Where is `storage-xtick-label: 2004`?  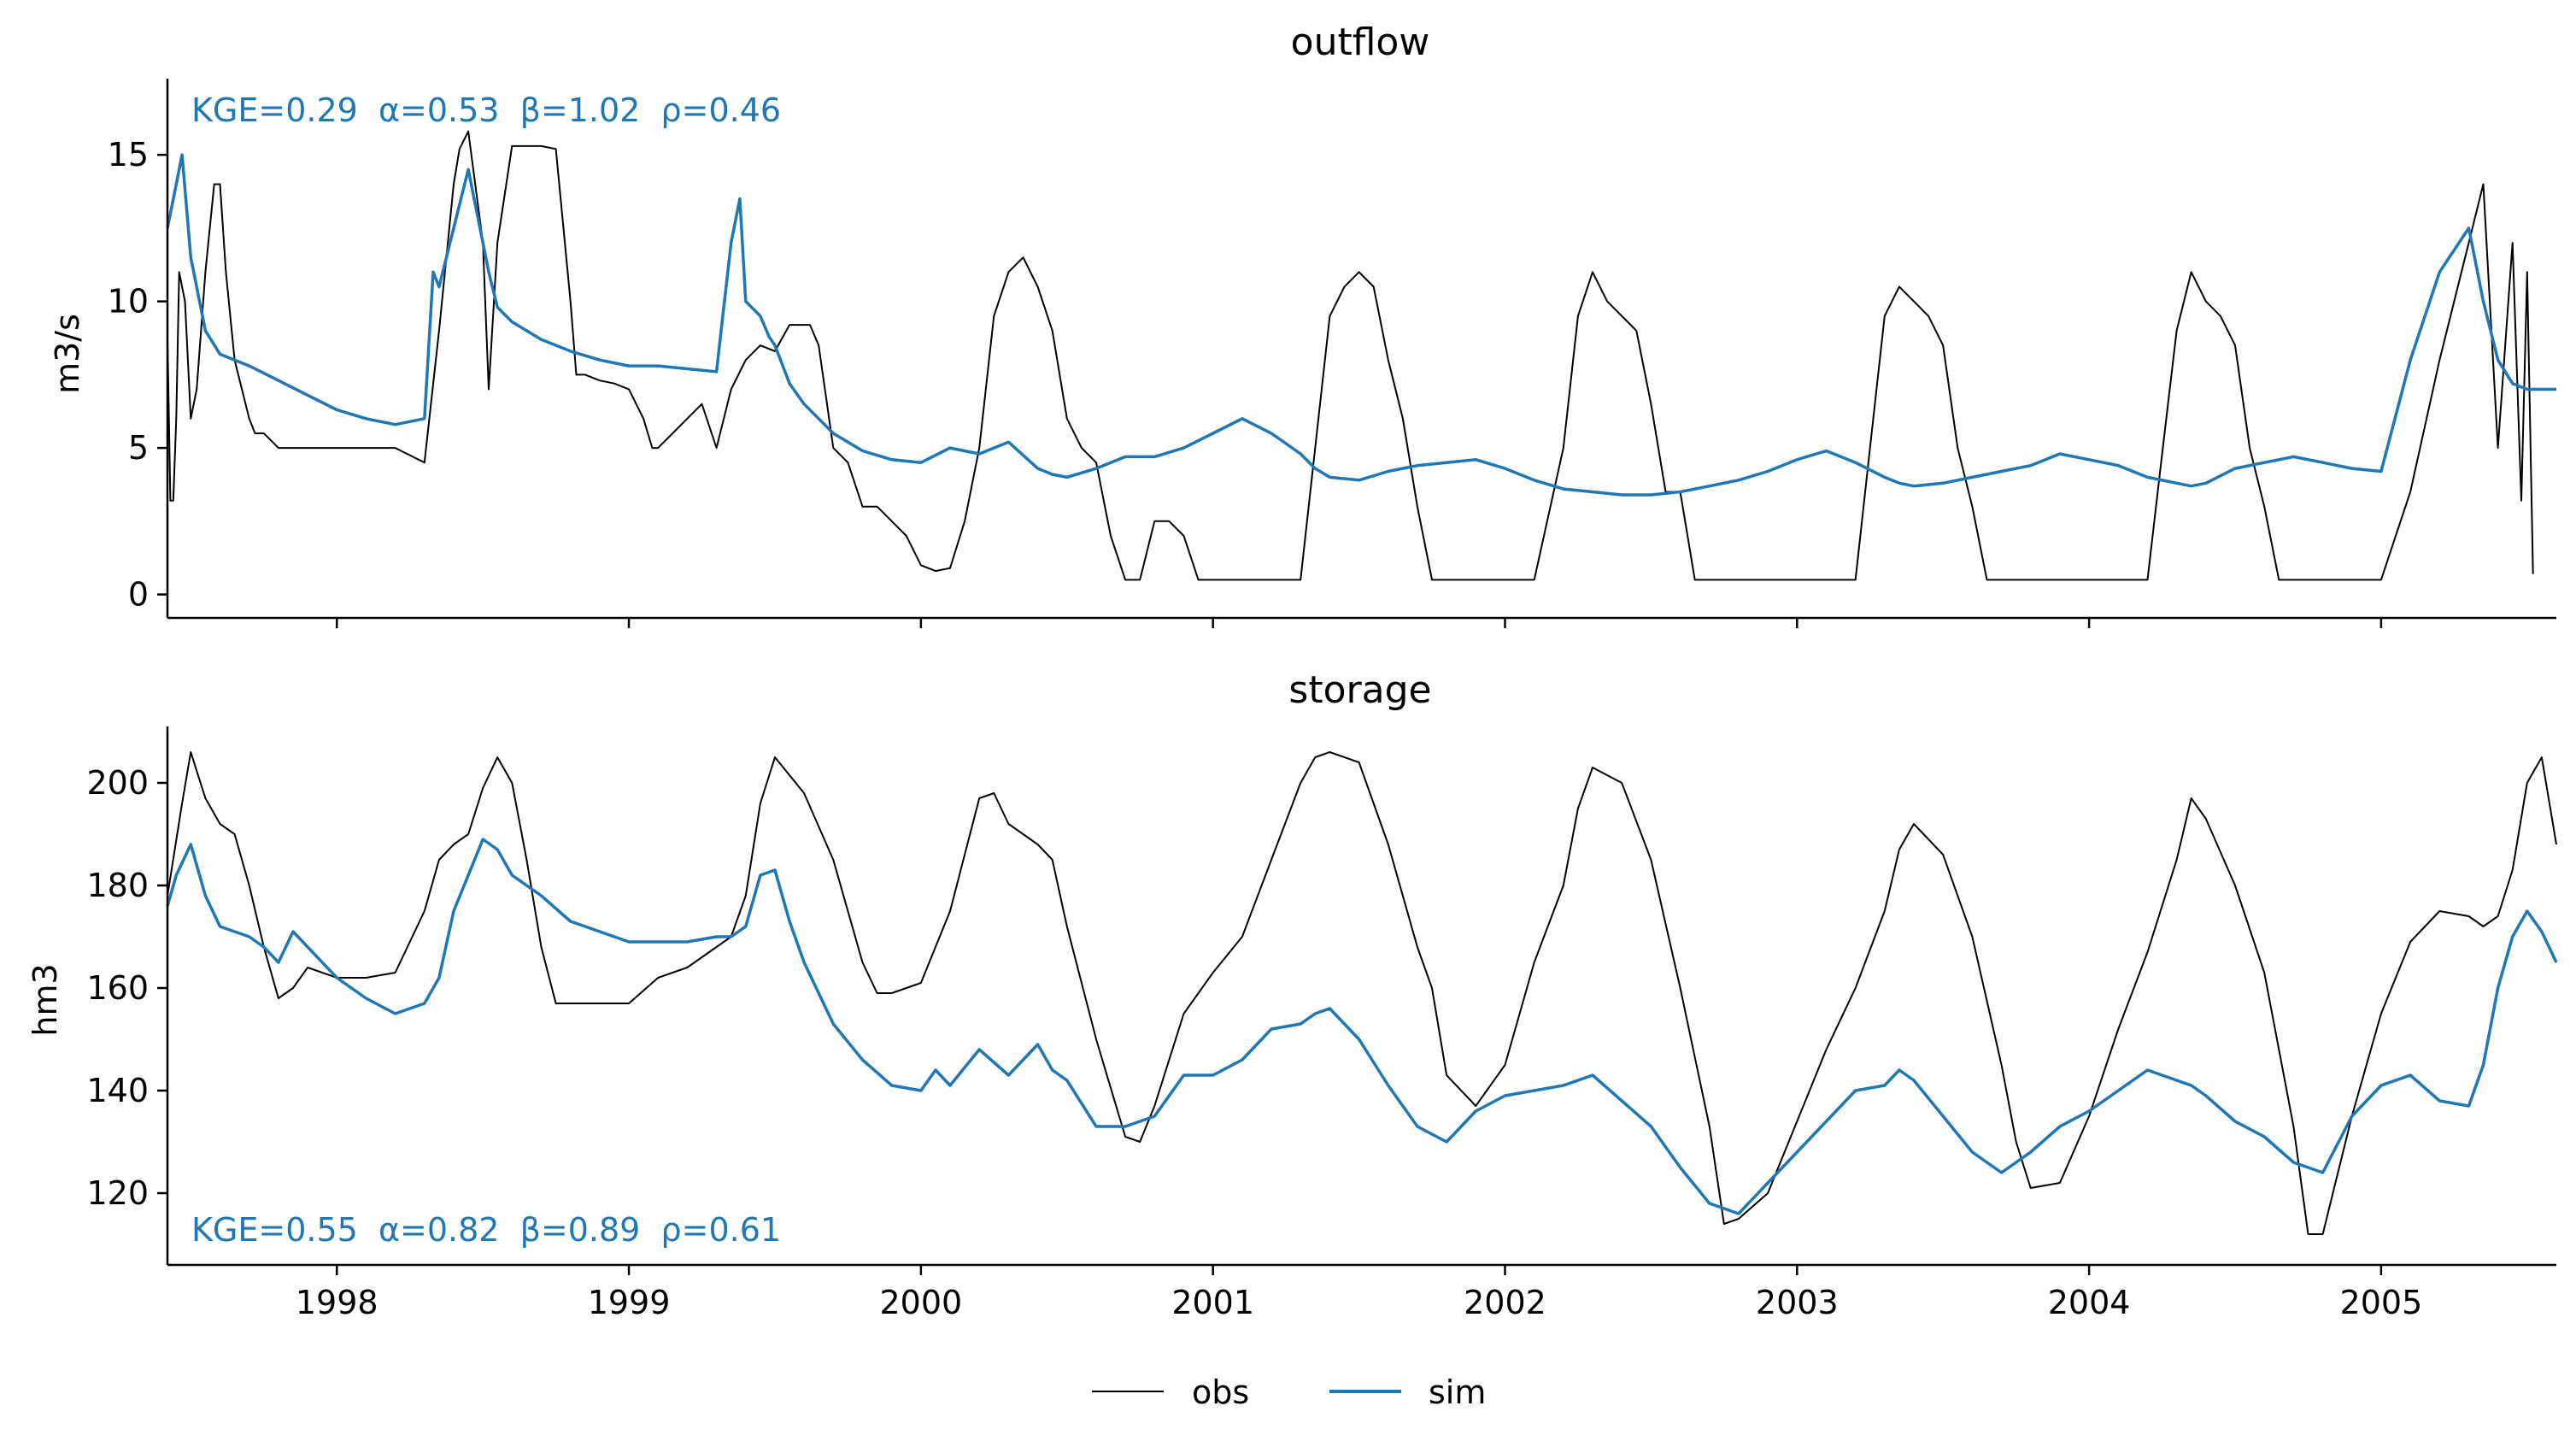 storage-xtick-label: 2004 is located at coordinates (2089, 1302).